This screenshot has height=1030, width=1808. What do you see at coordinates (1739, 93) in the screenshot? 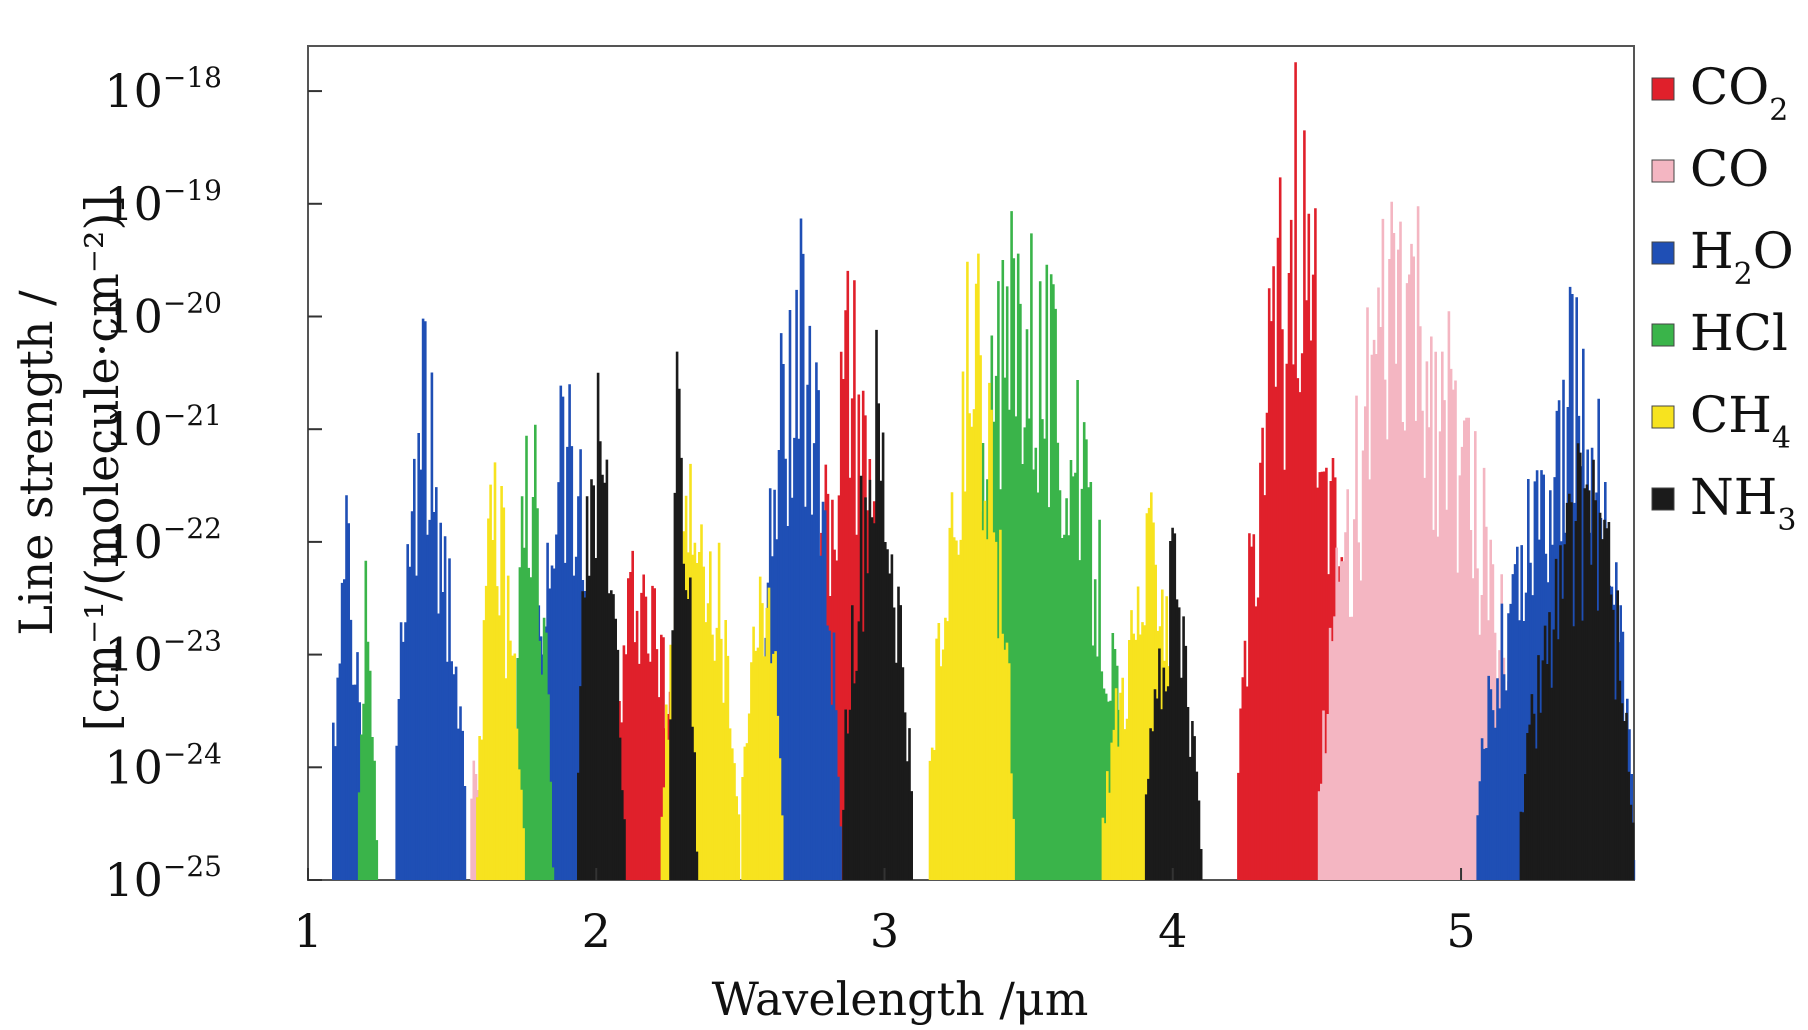
I see `legend-label: CO2` at bounding box center [1739, 93].